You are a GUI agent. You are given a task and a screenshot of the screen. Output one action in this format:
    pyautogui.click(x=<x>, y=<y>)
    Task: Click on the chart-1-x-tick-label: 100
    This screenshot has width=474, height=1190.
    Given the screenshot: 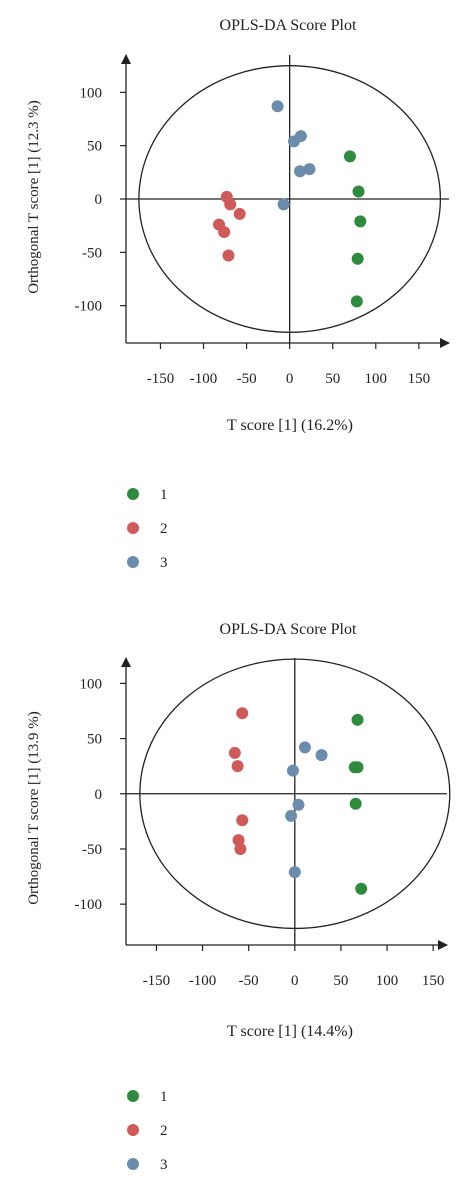 What is the action you would take?
    pyautogui.click(x=376, y=379)
    